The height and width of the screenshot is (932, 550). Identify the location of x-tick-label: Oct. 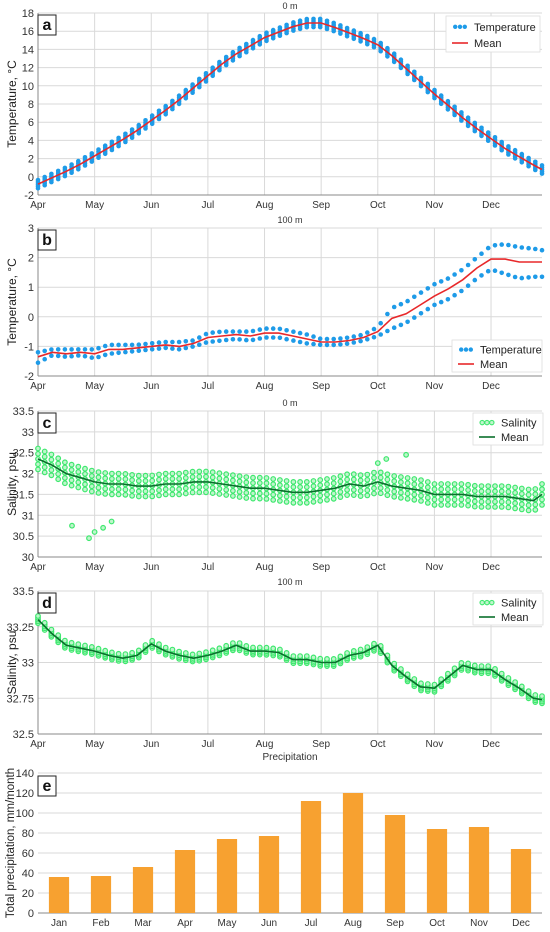
(378, 744).